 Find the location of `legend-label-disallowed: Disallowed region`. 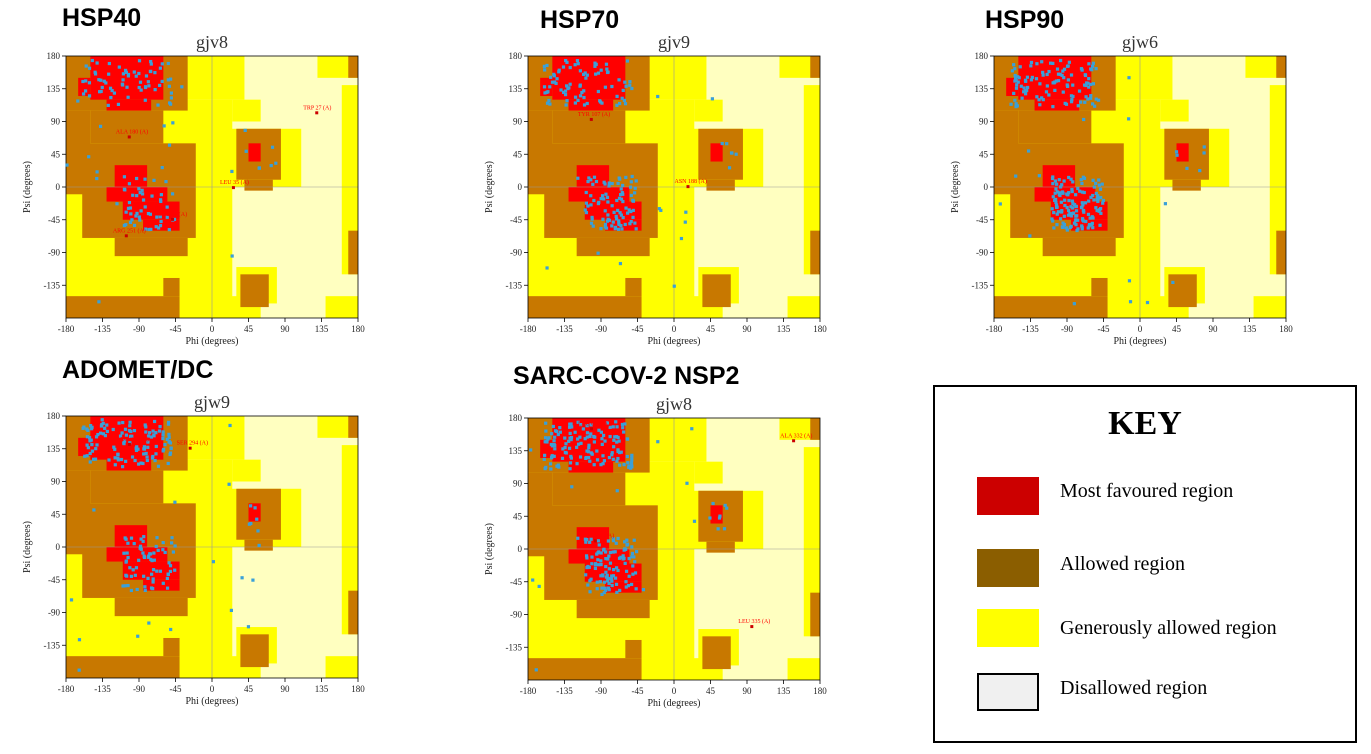

legend-label-disallowed: Disallowed region is located at coordinates (1134, 688).